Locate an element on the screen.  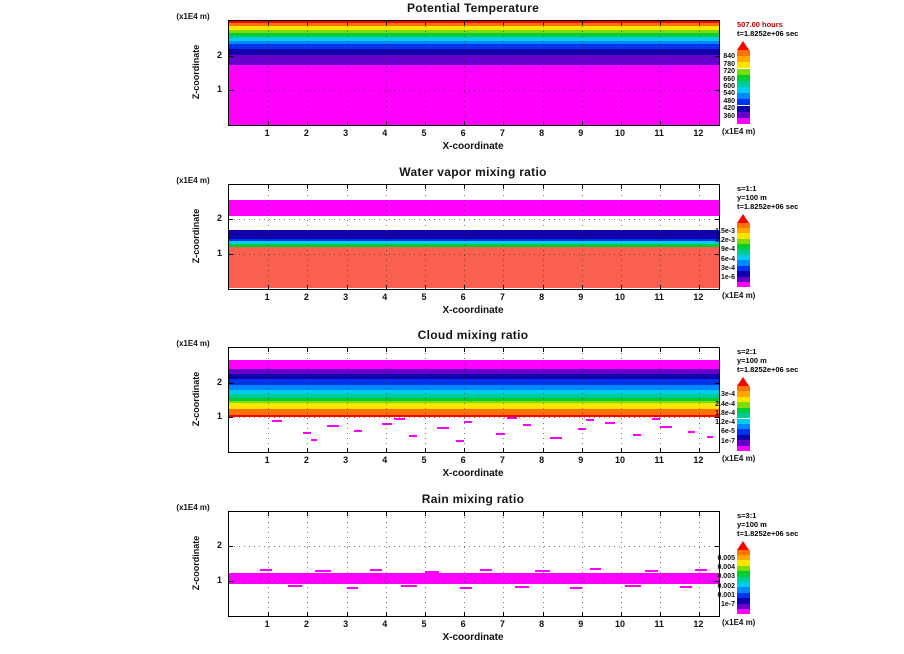
x-tick-label: 11 is located at coordinates (659, 296).